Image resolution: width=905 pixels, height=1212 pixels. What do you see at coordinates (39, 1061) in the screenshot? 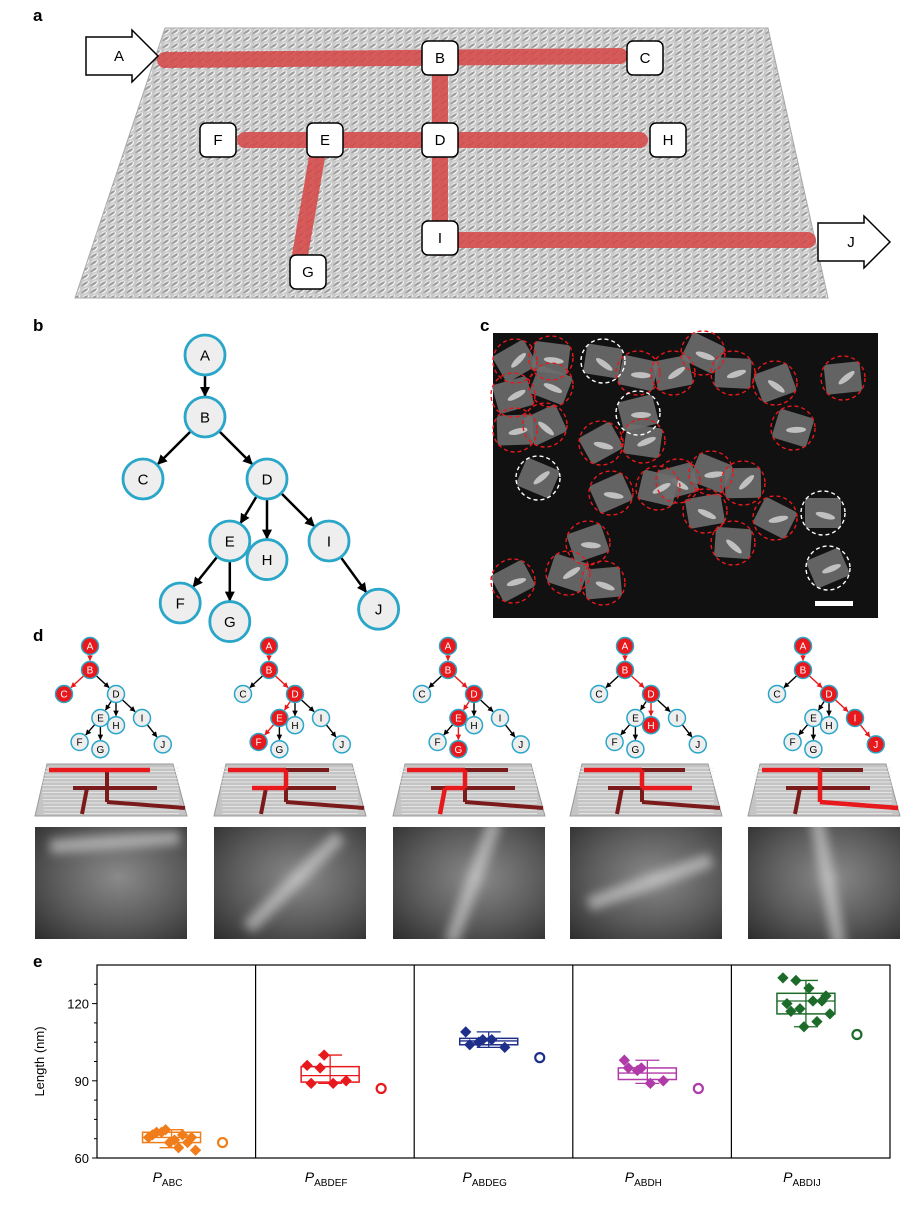
I see `y-axis-label: Length (nm)` at bounding box center [39, 1061].